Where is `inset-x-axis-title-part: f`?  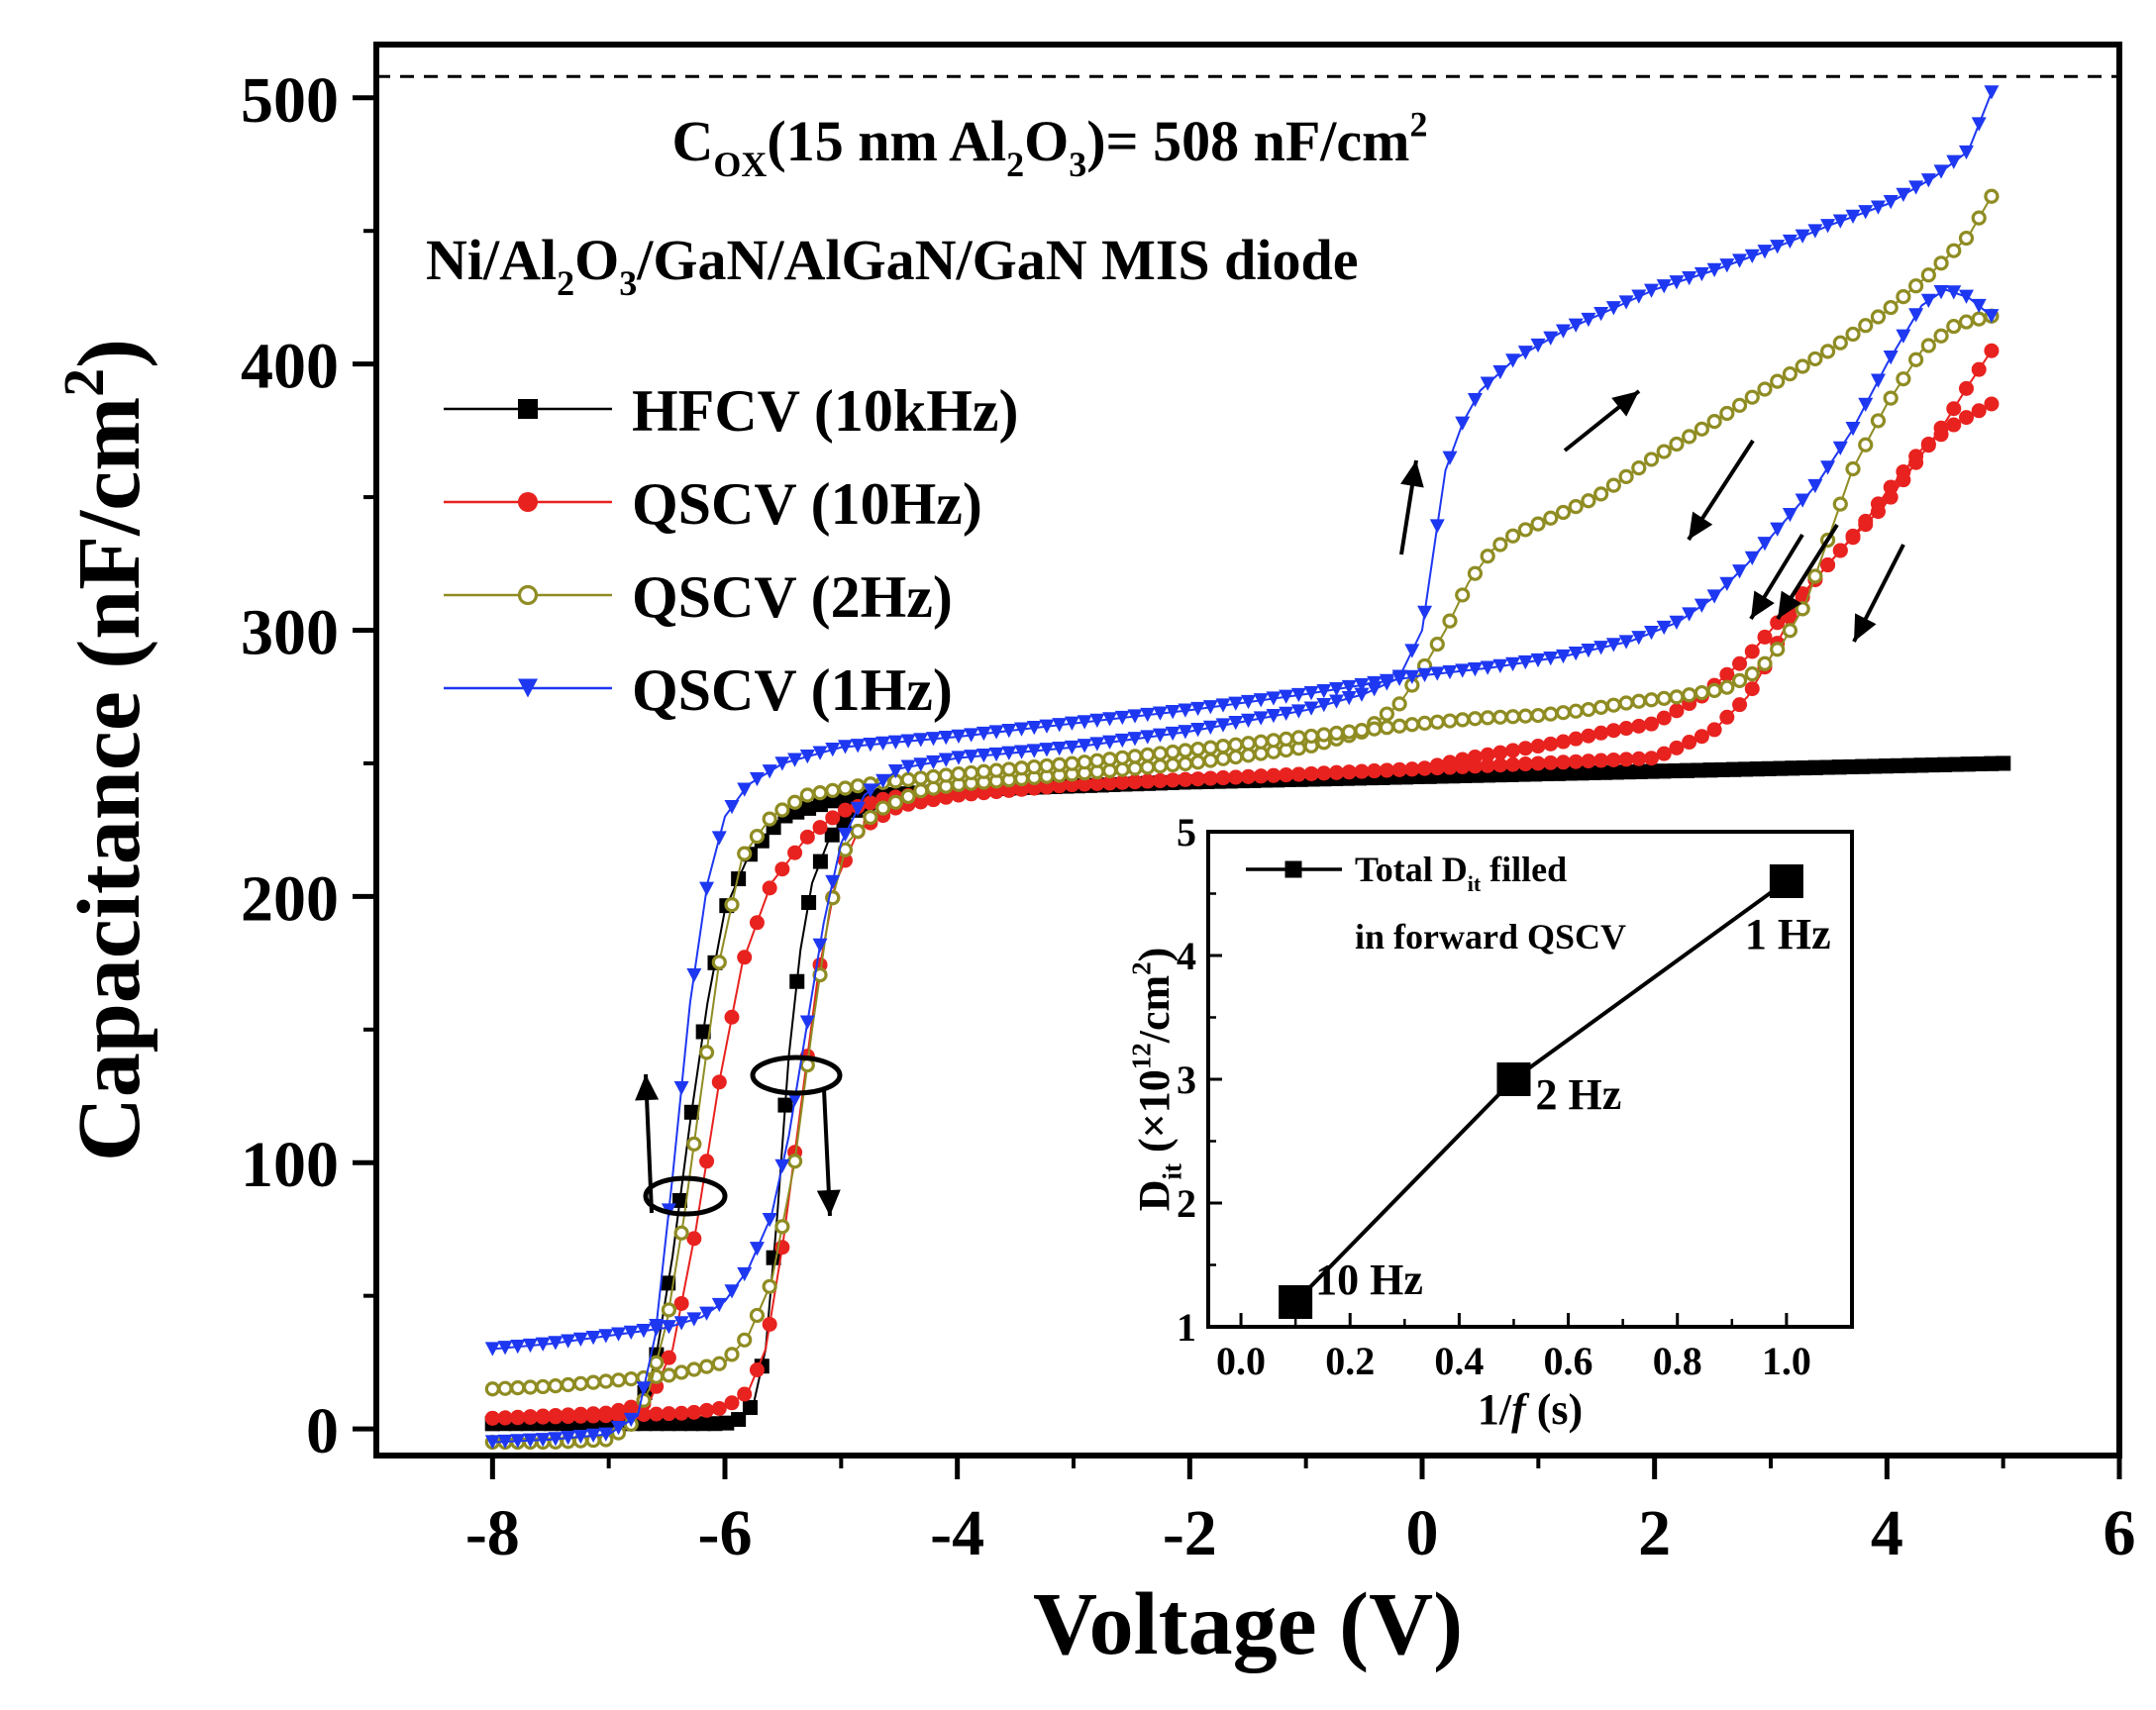
inset-x-axis-title-part: f is located at coordinates (1521, 1409).